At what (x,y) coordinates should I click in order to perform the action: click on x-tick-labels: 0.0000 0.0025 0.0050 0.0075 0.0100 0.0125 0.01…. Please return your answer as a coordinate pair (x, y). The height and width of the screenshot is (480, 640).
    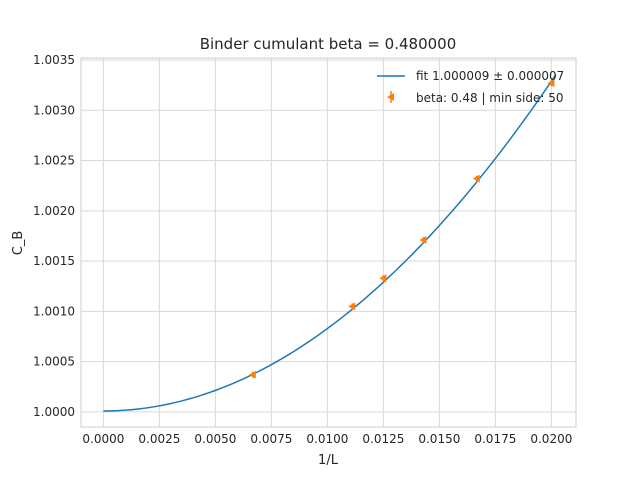
    Looking at the image, I should click on (327, 439).